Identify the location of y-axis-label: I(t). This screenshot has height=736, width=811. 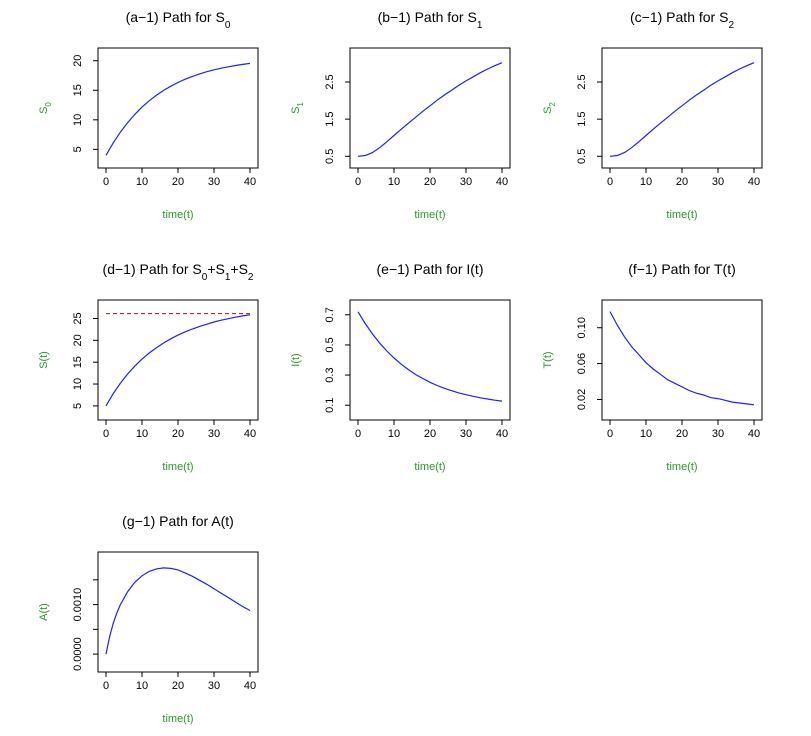
(296, 359).